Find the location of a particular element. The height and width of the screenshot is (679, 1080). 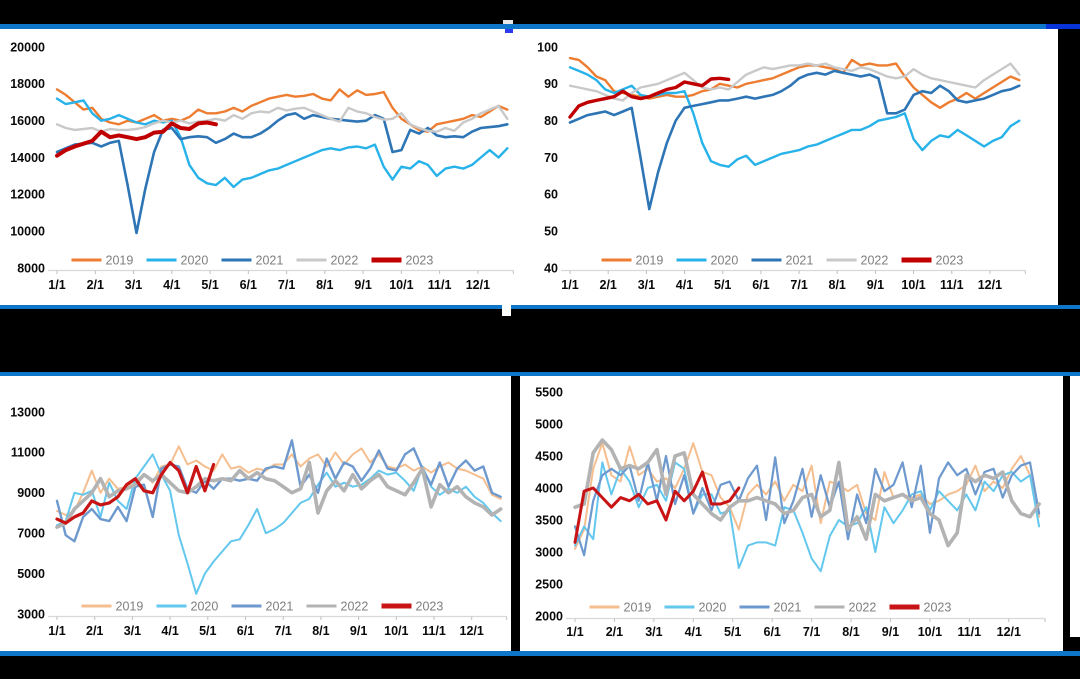

y-tick-label: 100 is located at coordinates (547, 47).